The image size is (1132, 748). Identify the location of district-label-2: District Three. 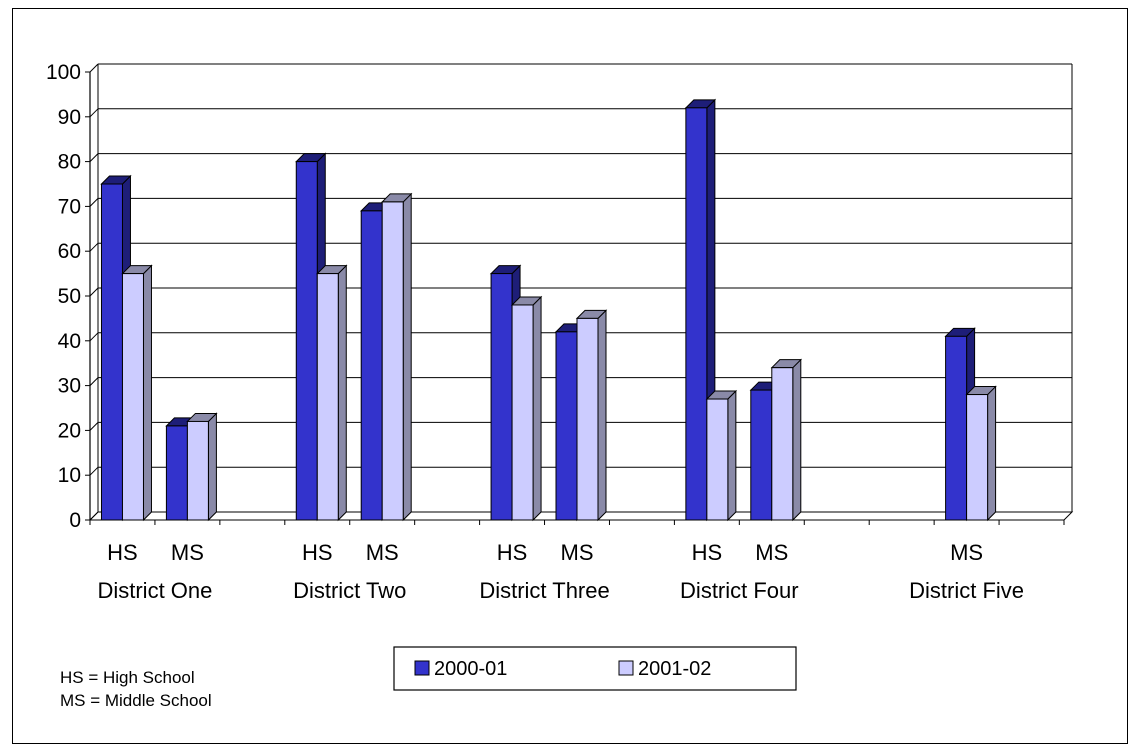
(544, 590).